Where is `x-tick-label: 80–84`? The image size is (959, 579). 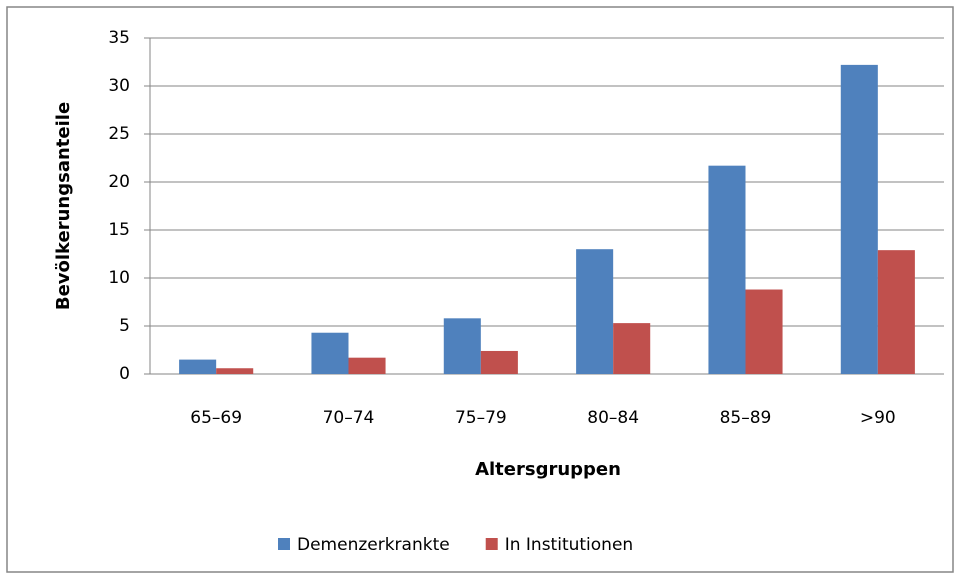 x-tick-label: 80–84 is located at coordinates (613, 418).